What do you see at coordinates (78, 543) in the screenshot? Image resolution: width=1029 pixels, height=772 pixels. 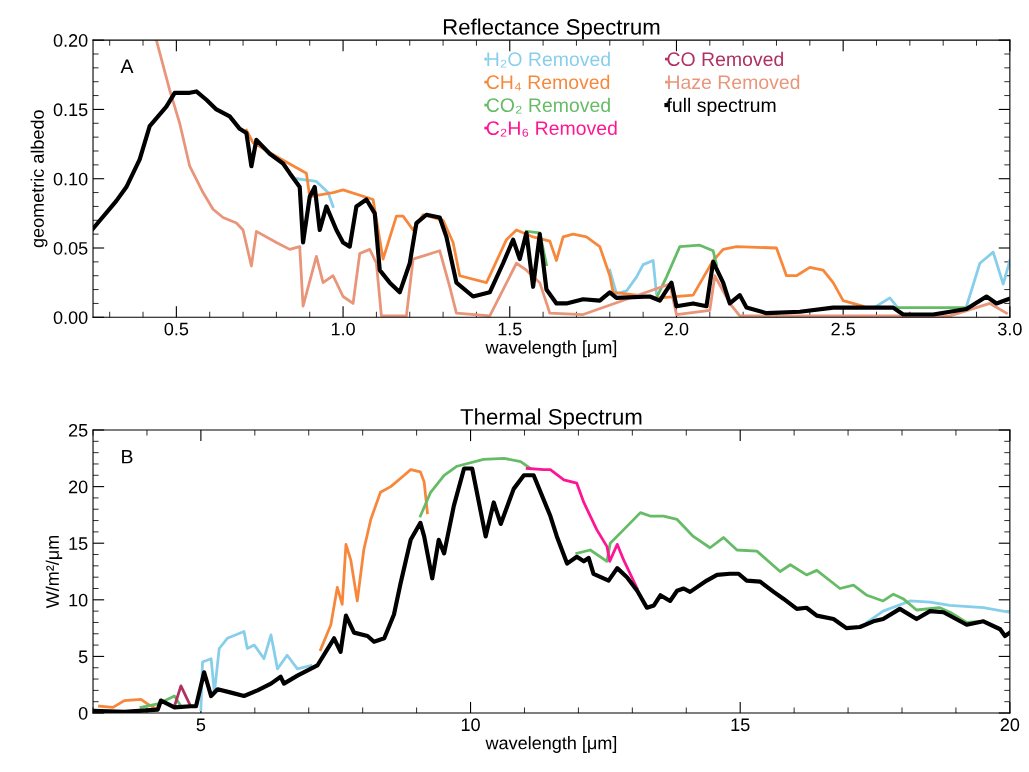 I see `y-tick-label: 15` at bounding box center [78, 543].